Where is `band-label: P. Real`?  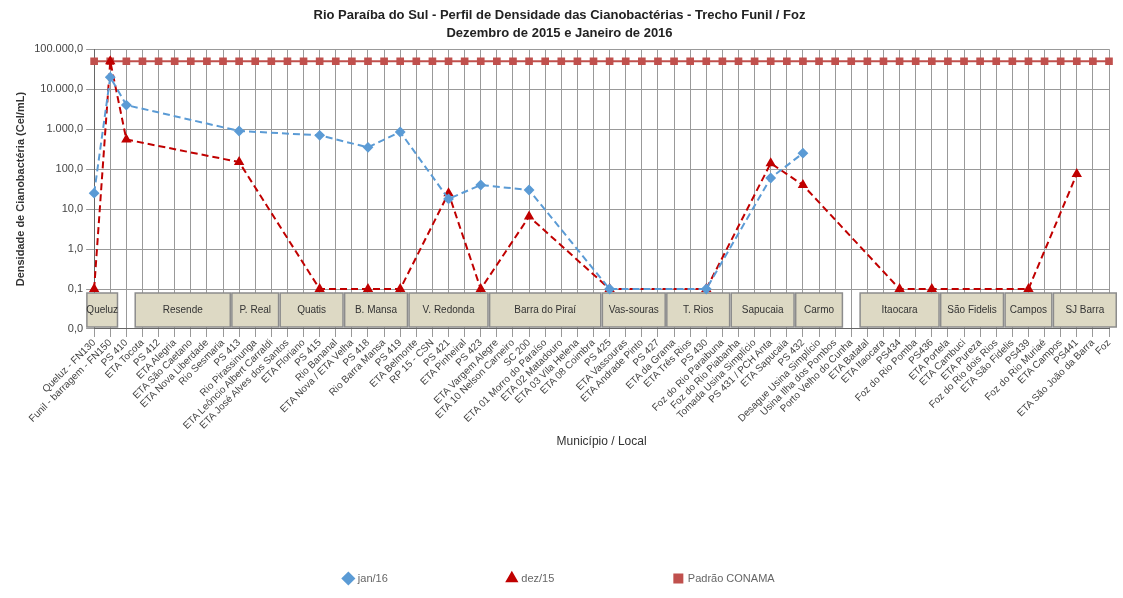 band-label: P. Real is located at coordinates (255, 309).